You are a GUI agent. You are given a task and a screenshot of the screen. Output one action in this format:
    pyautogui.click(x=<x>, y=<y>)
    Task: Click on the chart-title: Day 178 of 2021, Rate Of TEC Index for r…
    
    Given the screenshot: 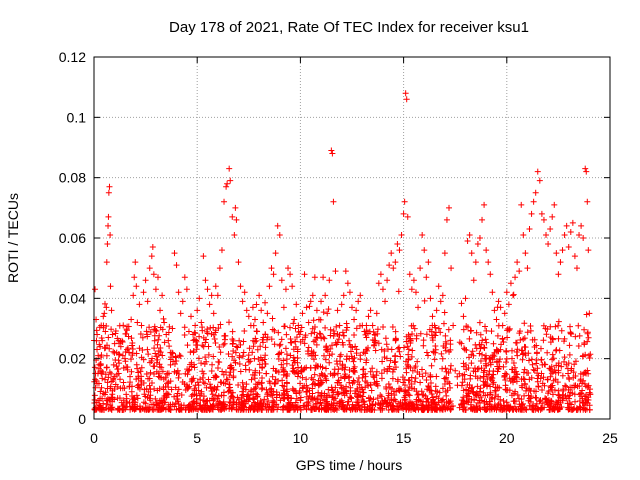 What is the action you would take?
    pyautogui.click(x=349, y=27)
    